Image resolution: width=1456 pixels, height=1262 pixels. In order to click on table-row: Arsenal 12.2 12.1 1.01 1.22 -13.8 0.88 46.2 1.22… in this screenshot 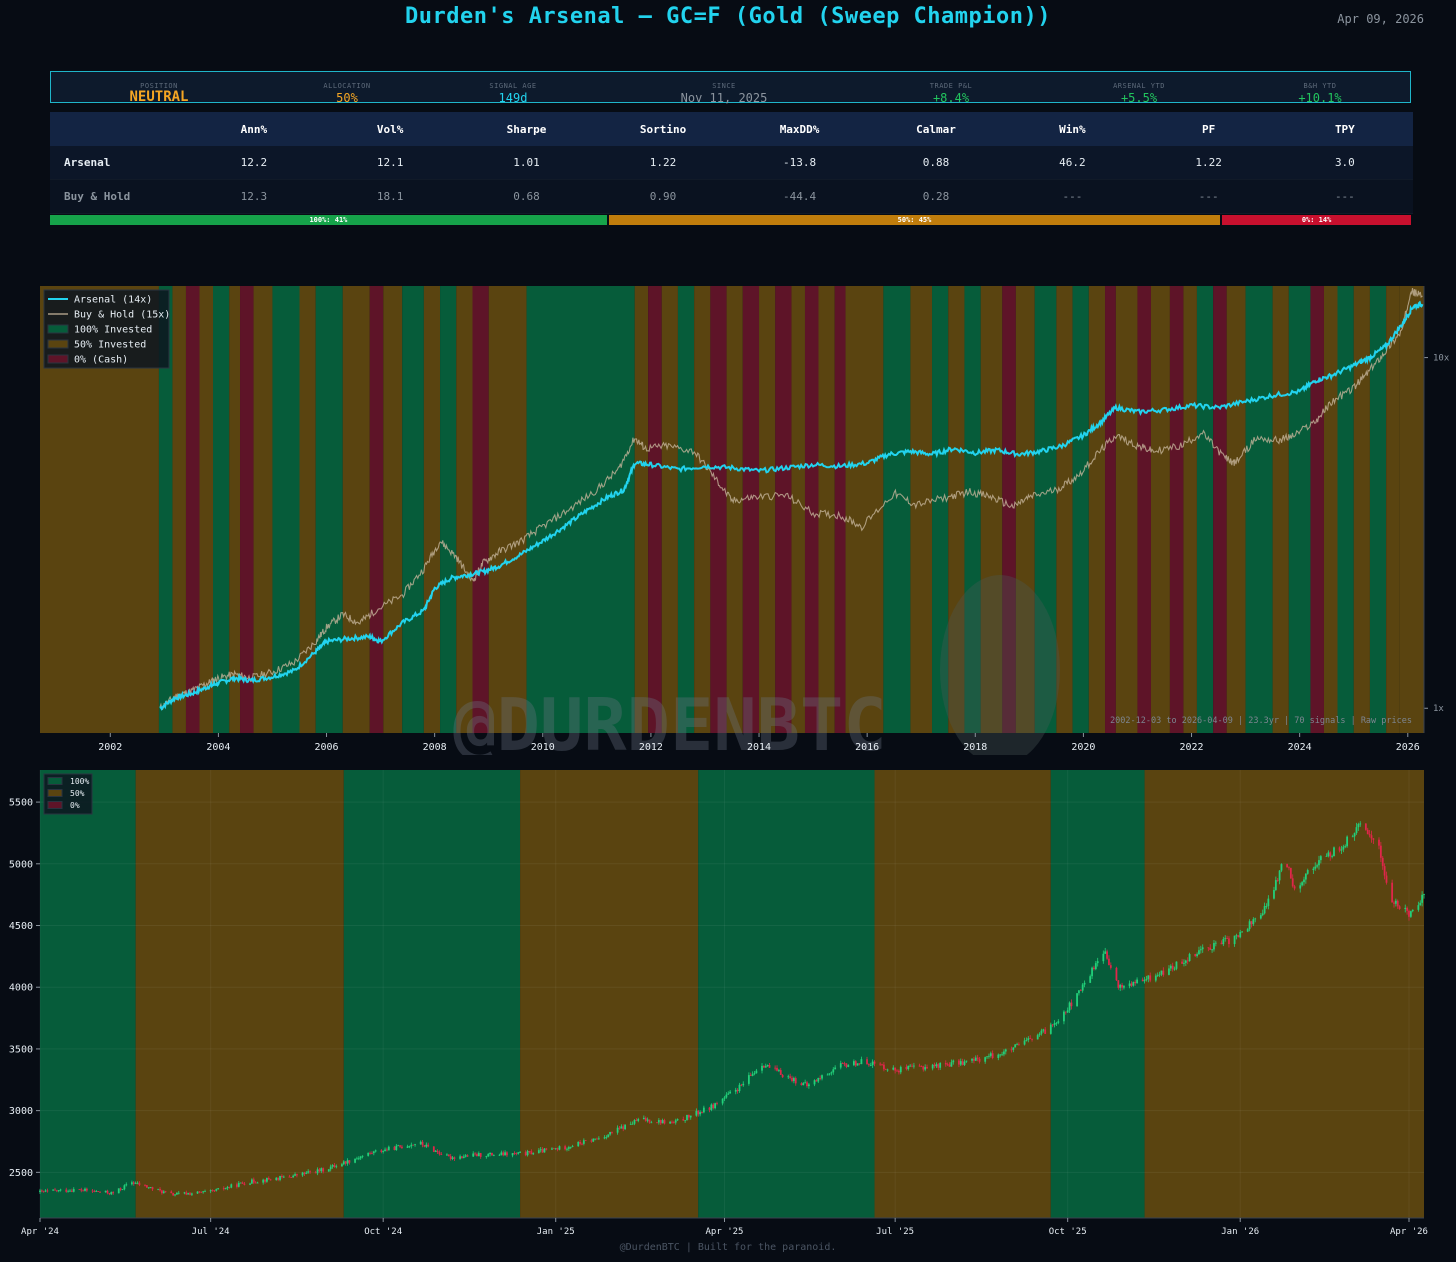, I will do `click(731, 163)`.